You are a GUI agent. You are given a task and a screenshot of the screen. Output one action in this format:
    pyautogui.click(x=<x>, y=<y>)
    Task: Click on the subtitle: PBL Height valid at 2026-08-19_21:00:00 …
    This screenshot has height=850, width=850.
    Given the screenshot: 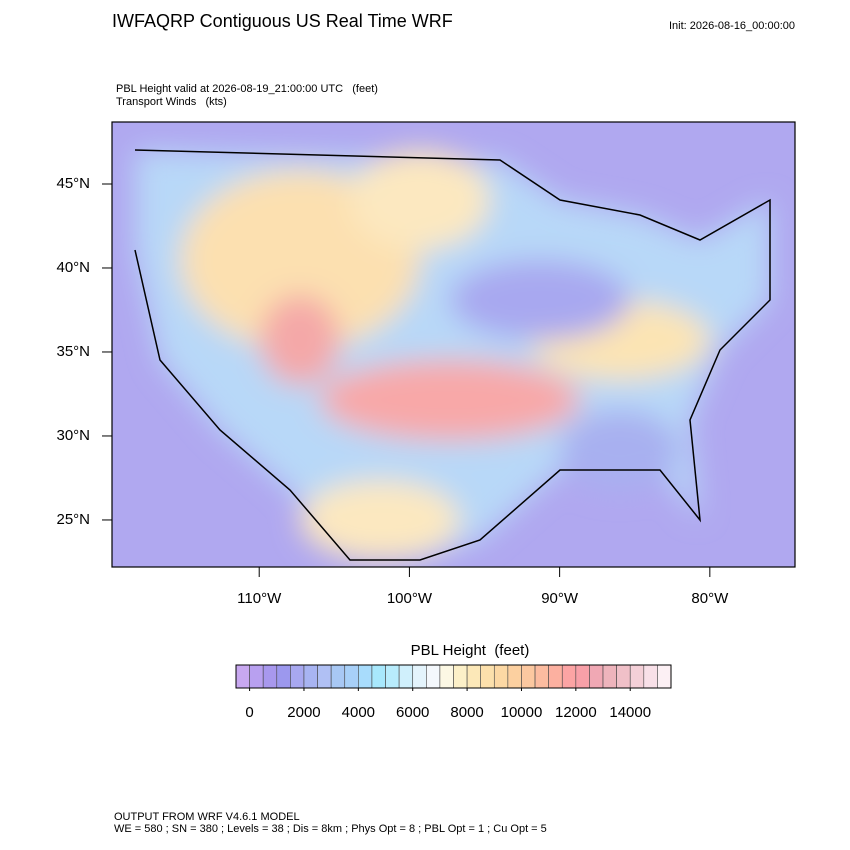 What is the action you would take?
    pyautogui.click(x=247, y=89)
    